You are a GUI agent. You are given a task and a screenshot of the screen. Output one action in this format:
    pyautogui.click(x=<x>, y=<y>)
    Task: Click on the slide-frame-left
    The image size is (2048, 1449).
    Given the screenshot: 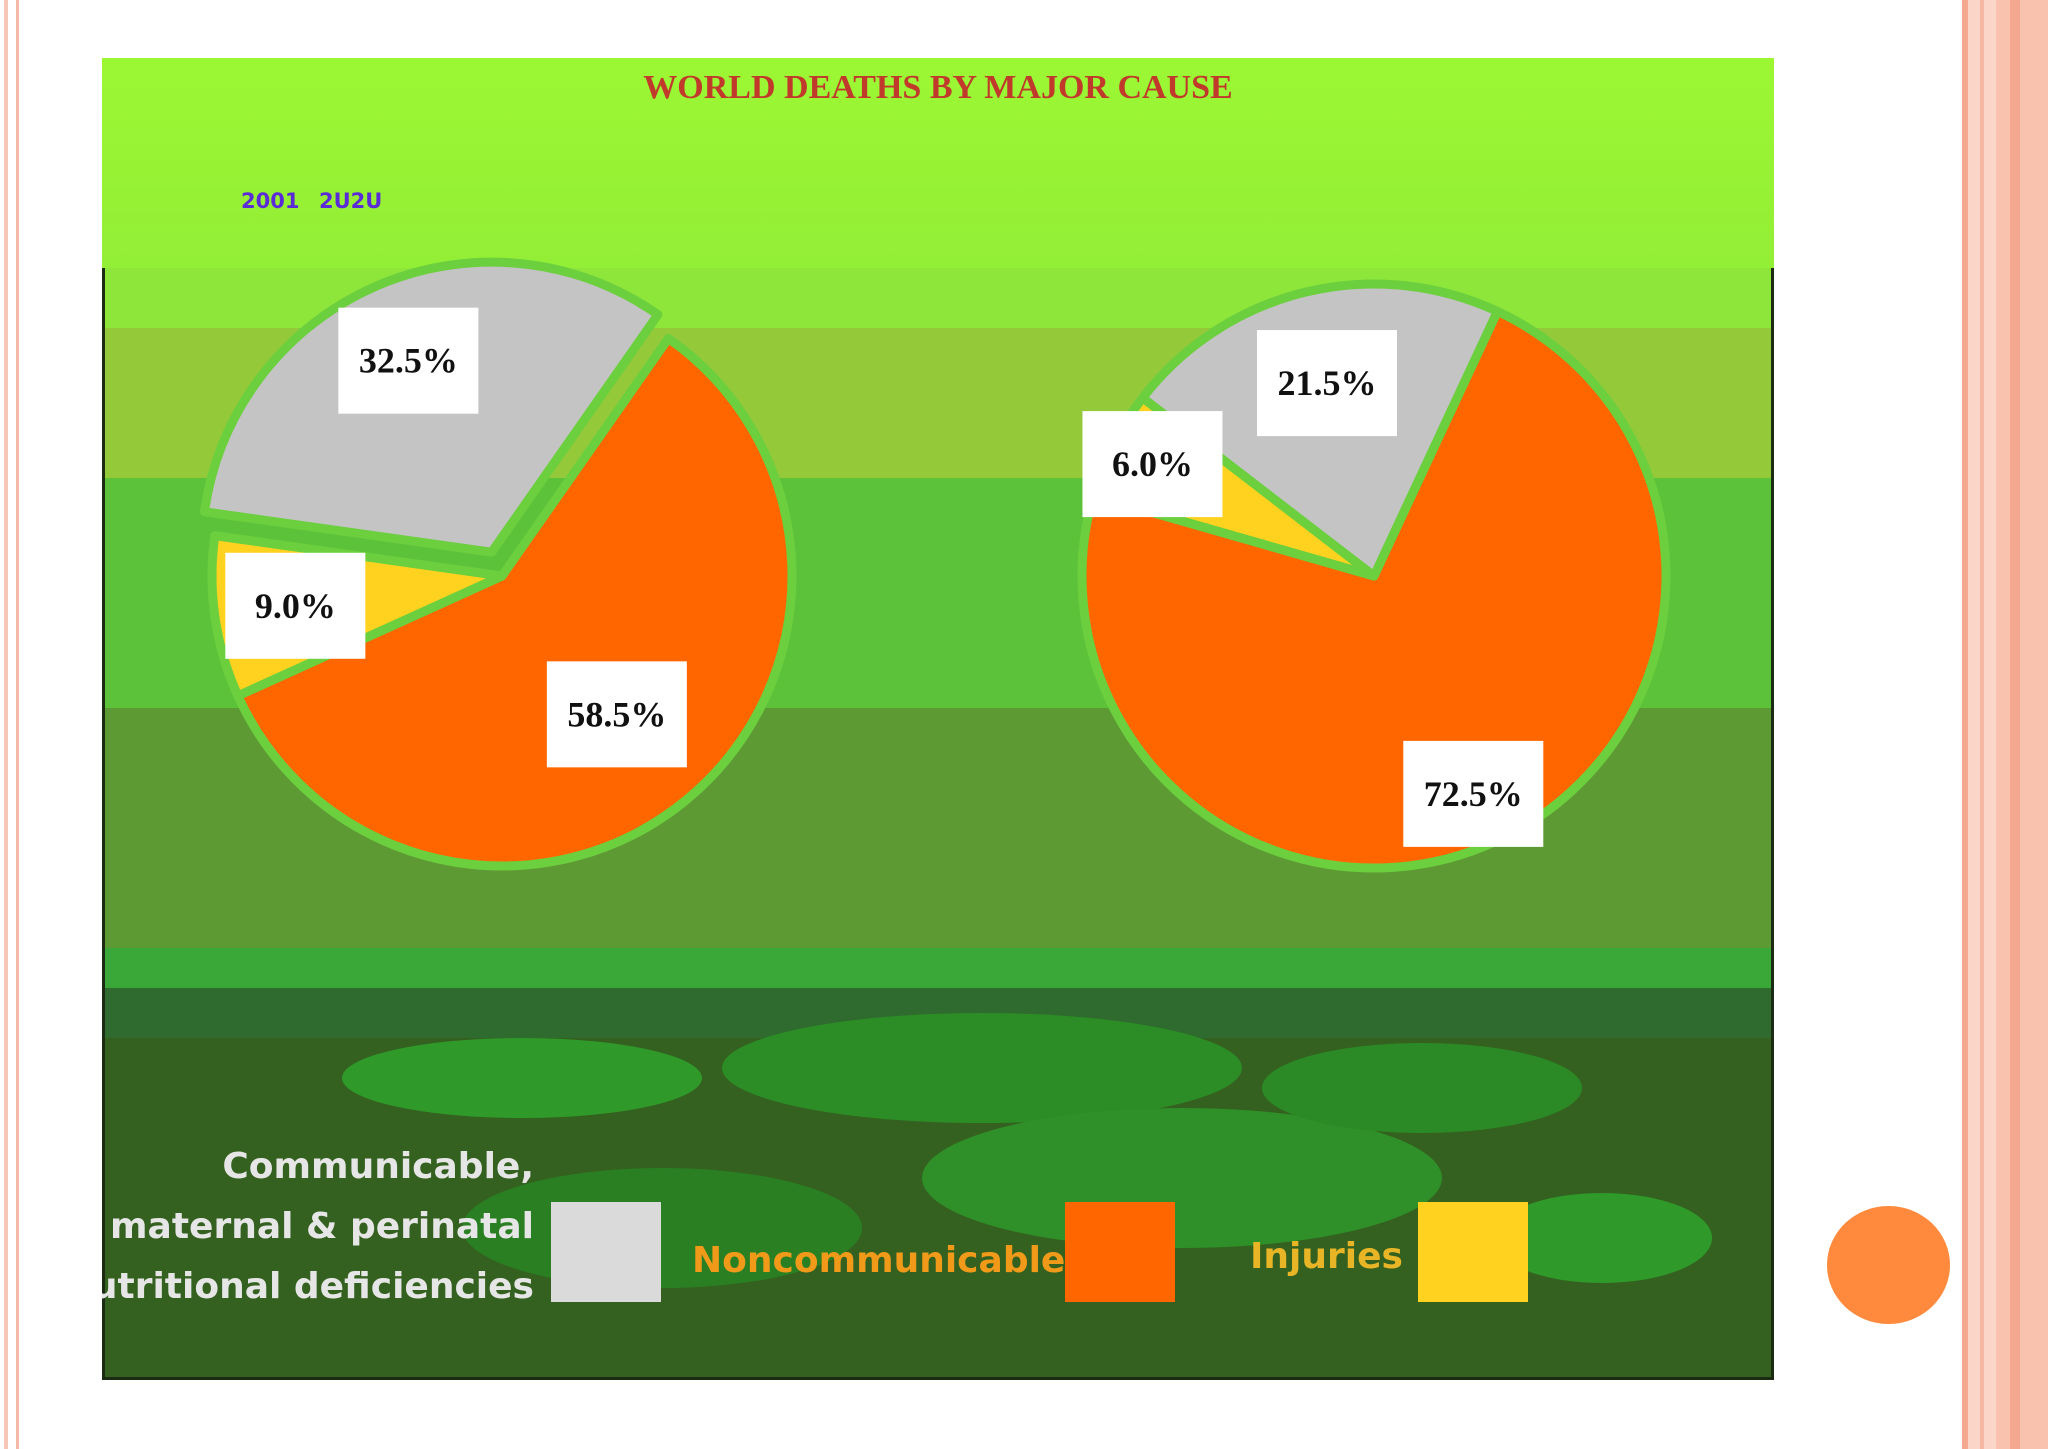 What is the action you would take?
    pyautogui.click(x=9, y=724)
    